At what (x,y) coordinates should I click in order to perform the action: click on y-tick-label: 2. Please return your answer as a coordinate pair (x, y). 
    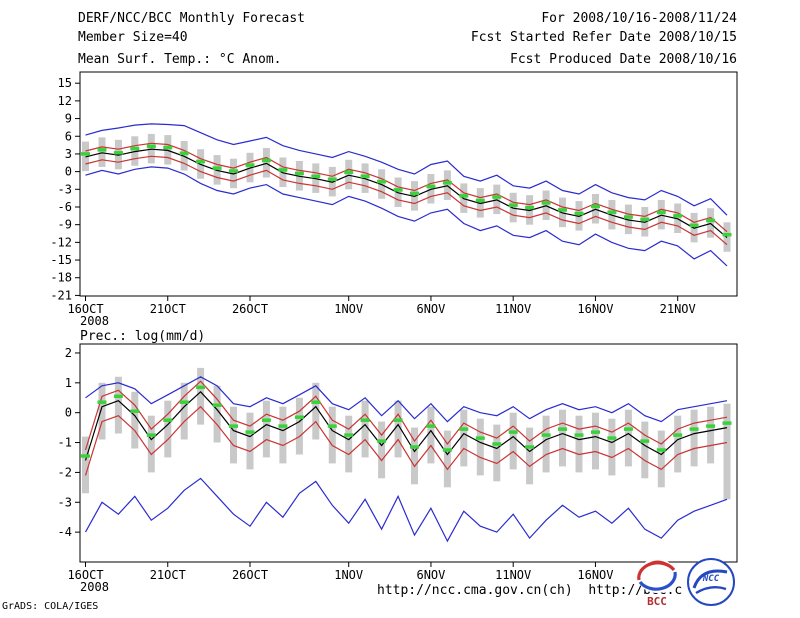
    Looking at the image, I should click on (68, 353).